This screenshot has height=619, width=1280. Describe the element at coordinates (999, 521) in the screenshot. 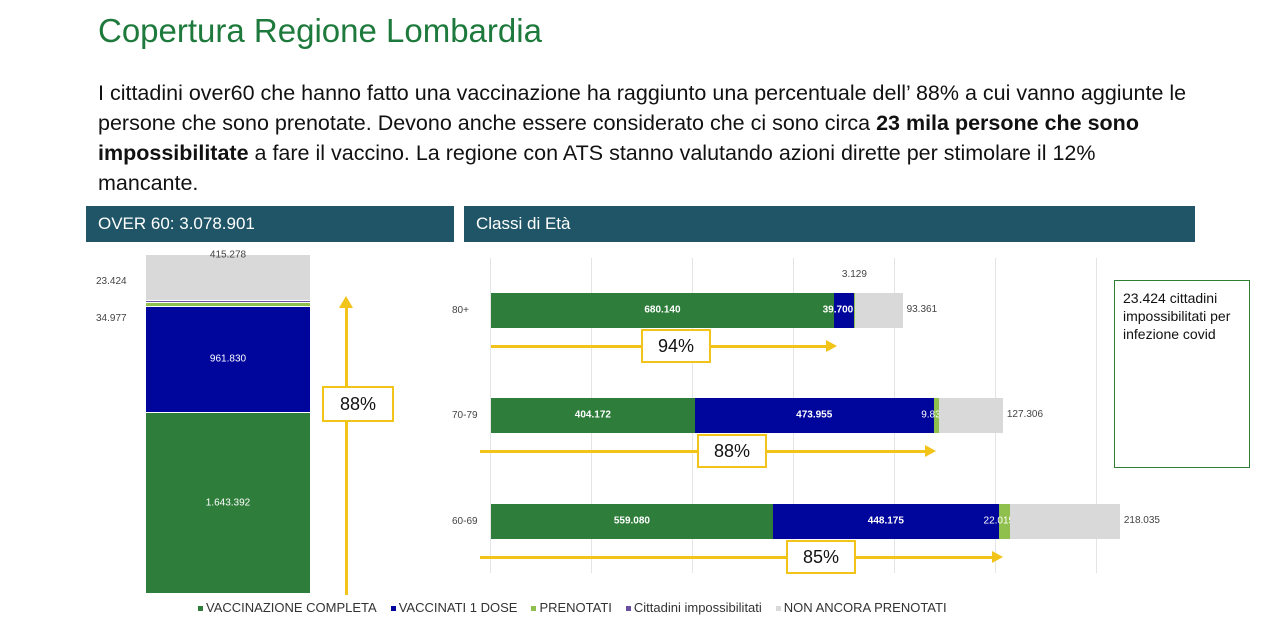

I see `segment-label: 22.015` at that location.